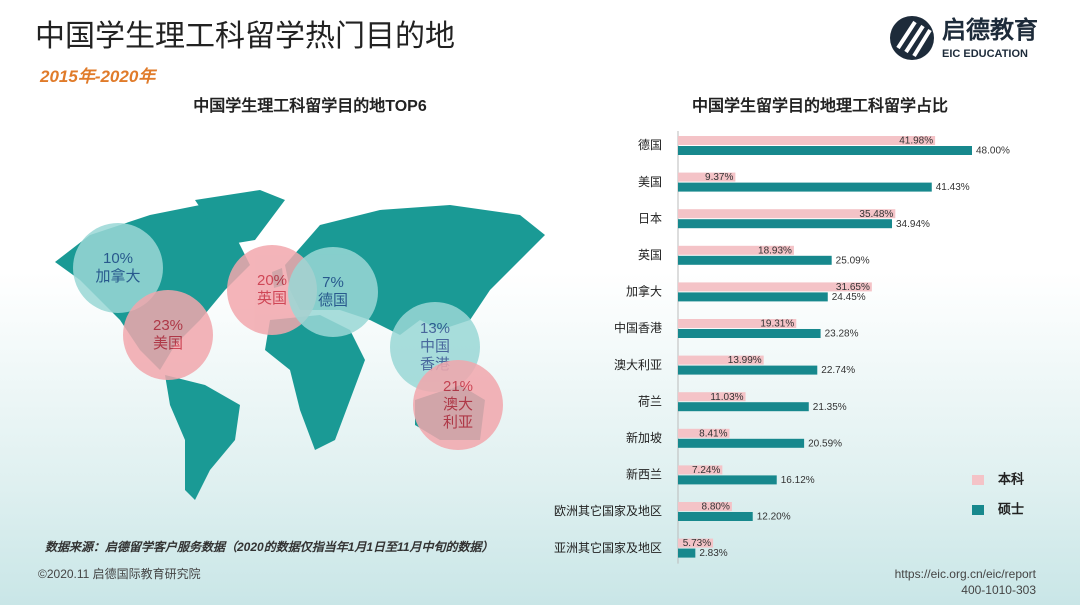 Image resolution: width=1080 pixels, height=605 pixels. What do you see at coordinates (726, 397) in the screenshot?
I see `value-label: 11.03%` at bounding box center [726, 397].